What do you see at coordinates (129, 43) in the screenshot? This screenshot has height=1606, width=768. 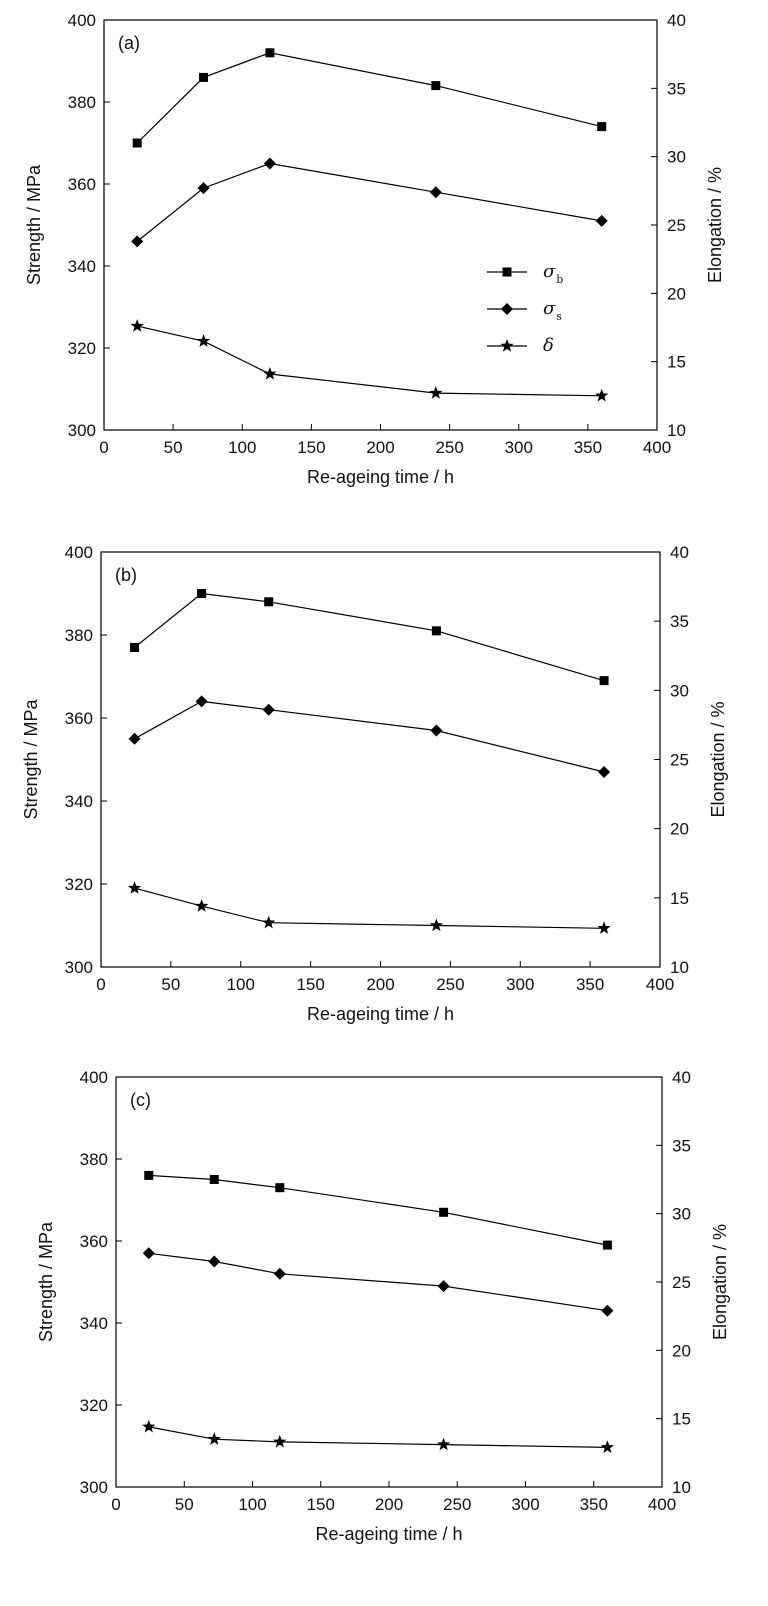 I see `panel-label: (a)` at bounding box center [129, 43].